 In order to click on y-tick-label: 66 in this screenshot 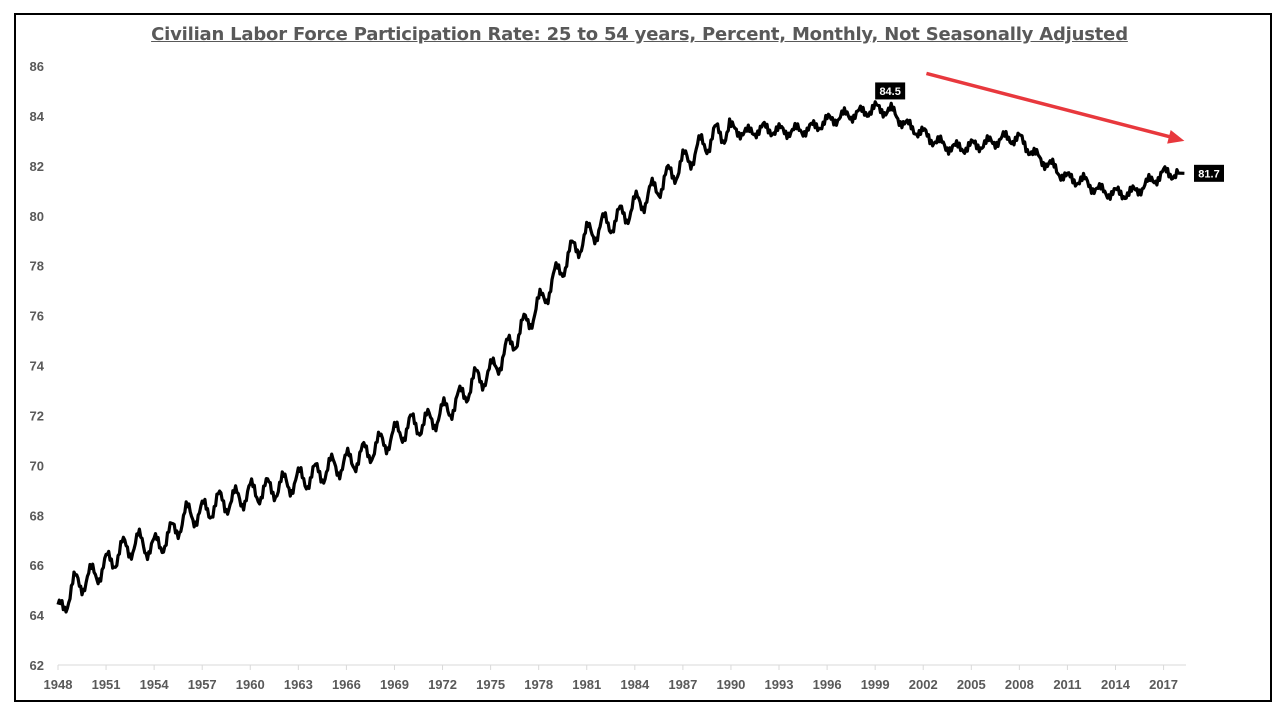, I will do `click(37, 565)`.